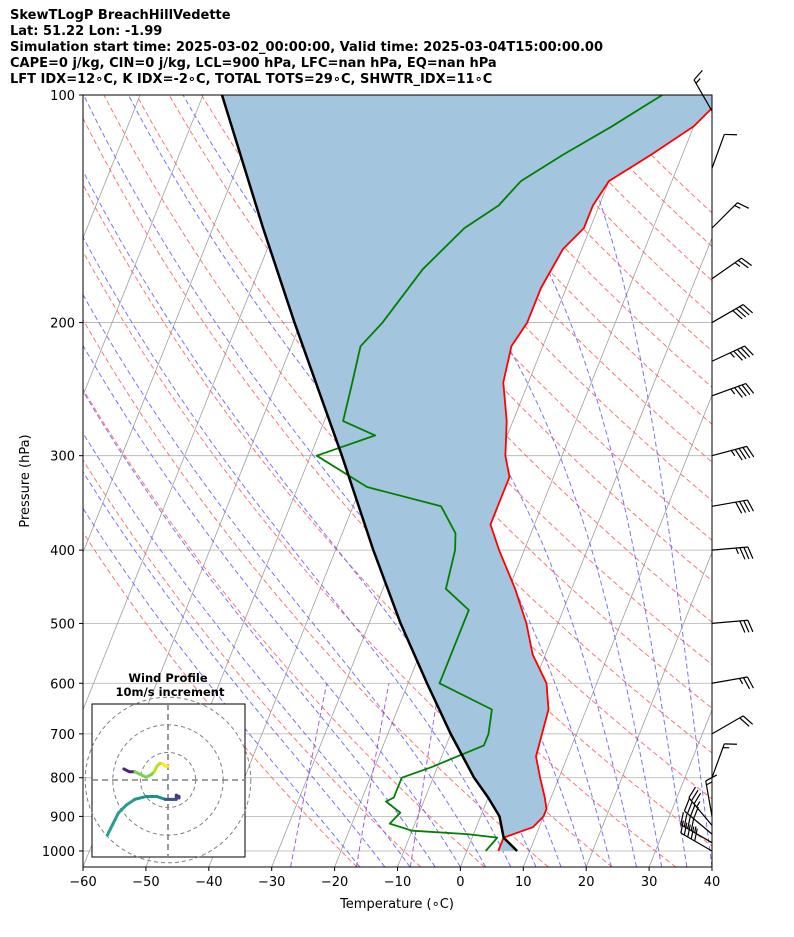 Image resolution: width=794 pixels, height=937 pixels. I want to click on location-line: Lat: 51.22 Lon: -1.99, so click(86, 31).